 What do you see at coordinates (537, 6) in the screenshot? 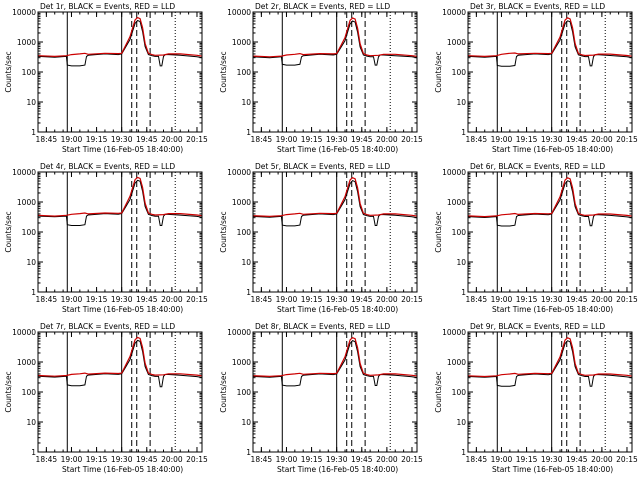
I see `panel-title: Det 3r, BLACK = Events, RED = LLD` at bounding box center [537, 6].